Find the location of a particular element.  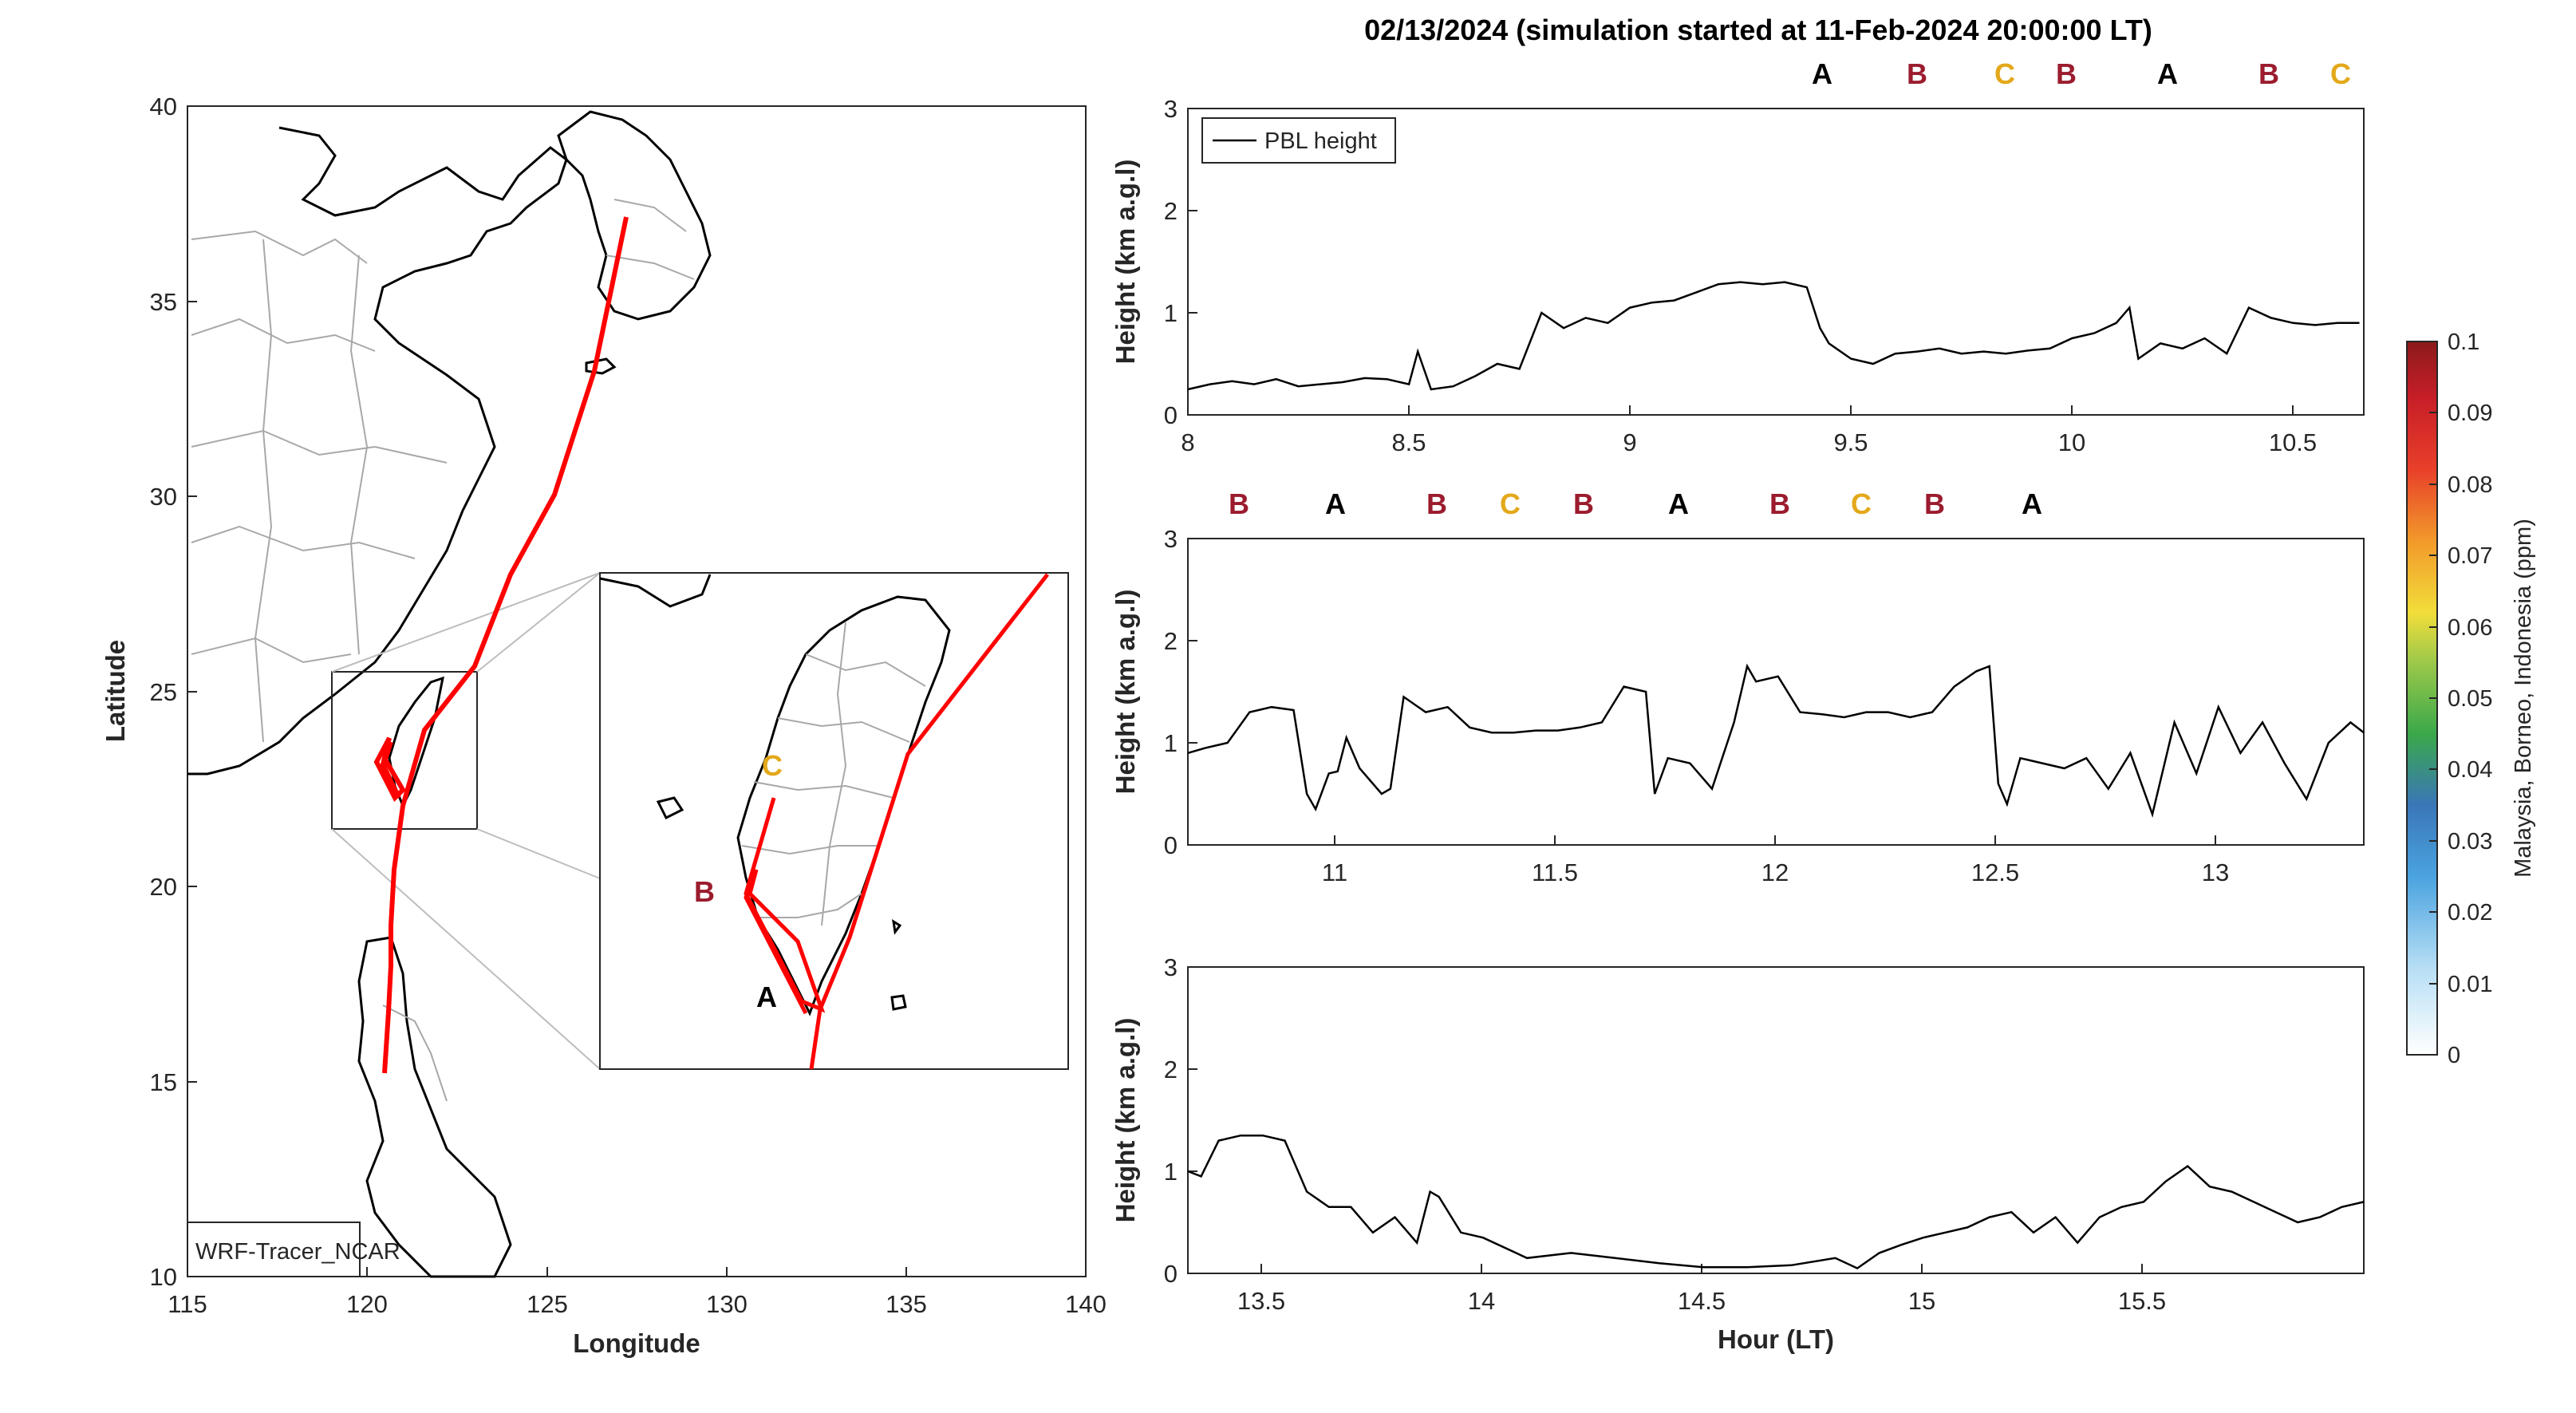

panel-frame is located at coordinates (1776, 1120).